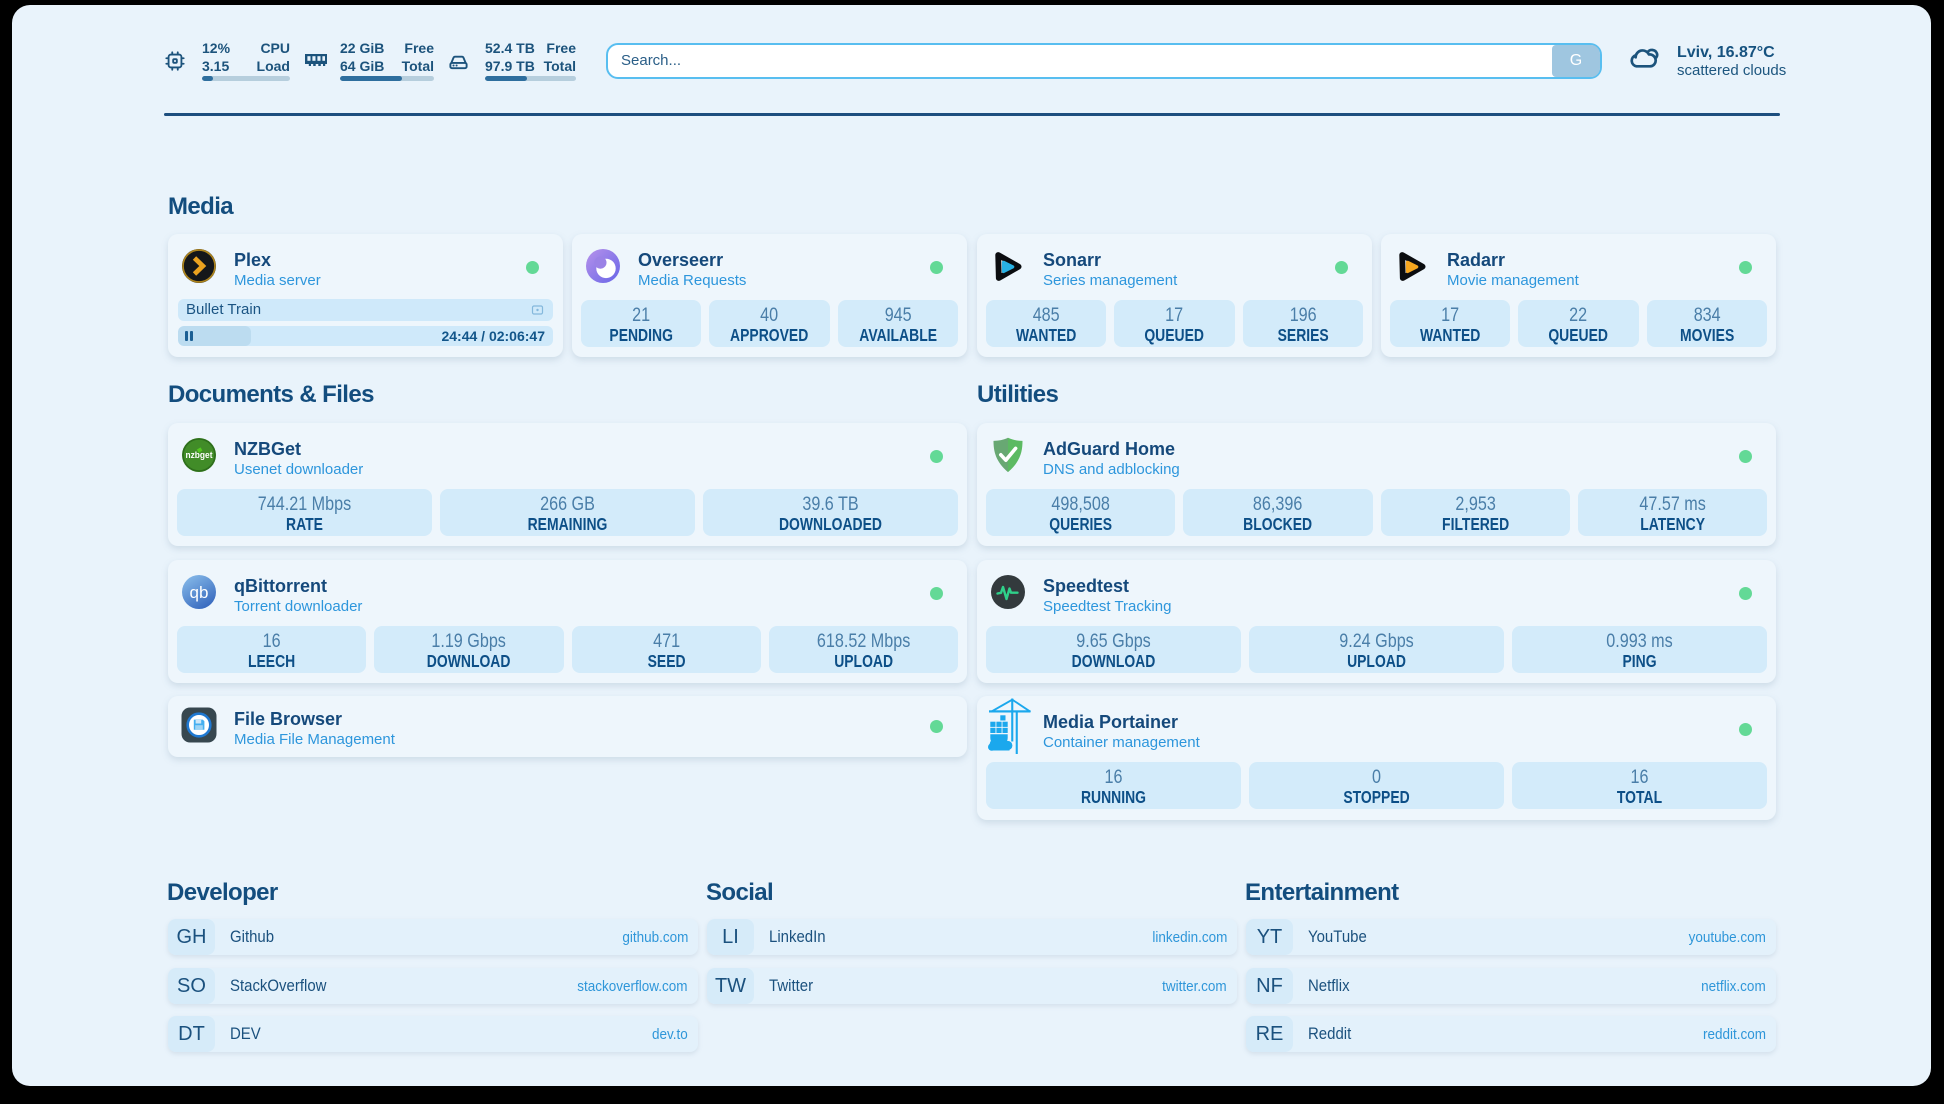  Describe the element at coordinates (199, 592) in the screenshot. I see `svg-text: qb` at that location.